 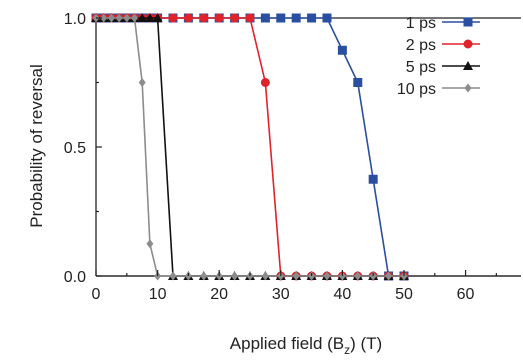 What do you see at coordinates (438, 56) in the screenshot?
I see `legend: 1 ps 2 ps 5 ps 10 ps` at bounding box center [438, 56].